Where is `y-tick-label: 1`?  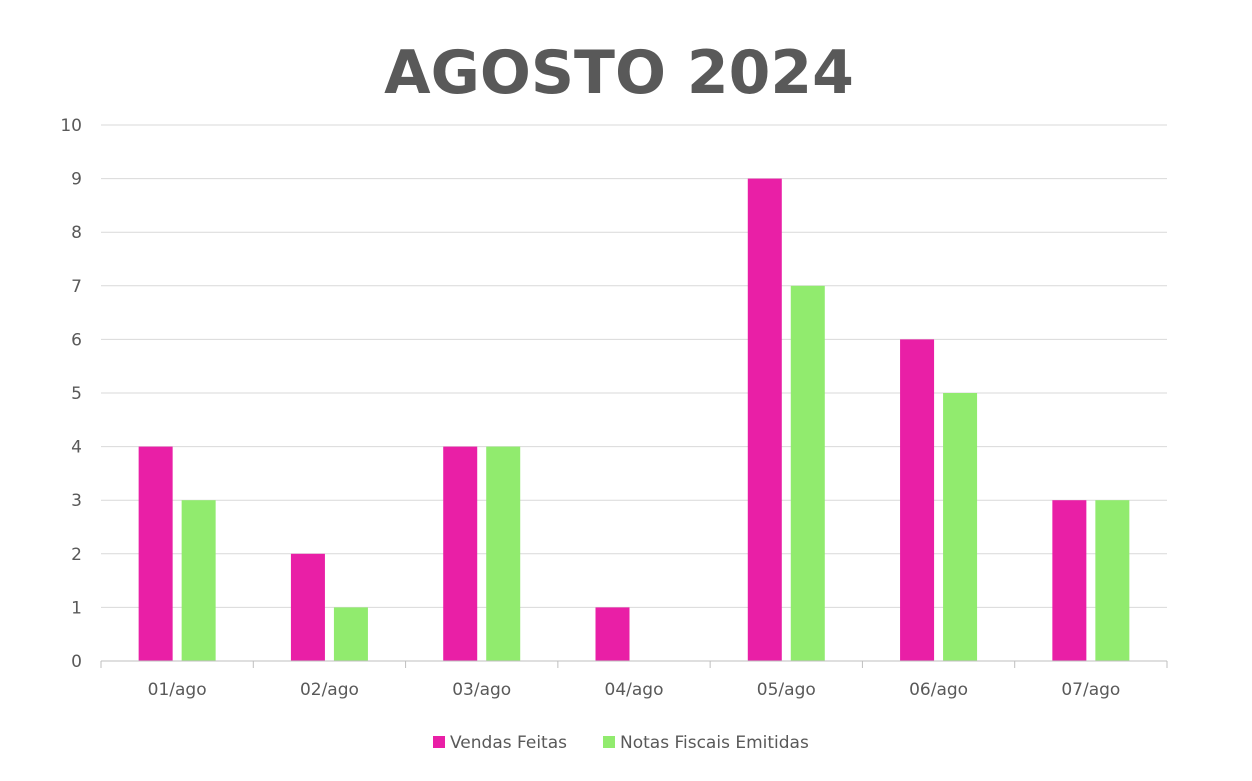 y-tick-label: 1 is located at coordinates (76, 608).